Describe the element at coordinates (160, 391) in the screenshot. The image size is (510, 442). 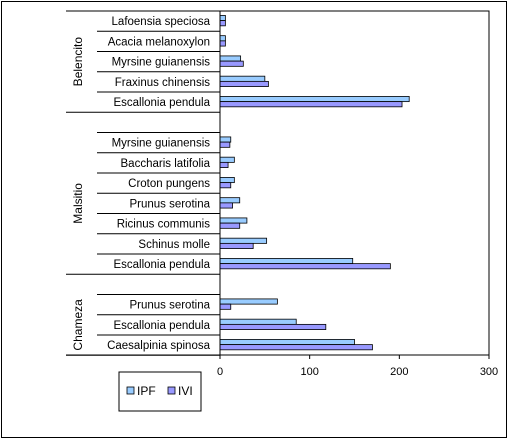
I see `legend: IPF IVI` at that location.